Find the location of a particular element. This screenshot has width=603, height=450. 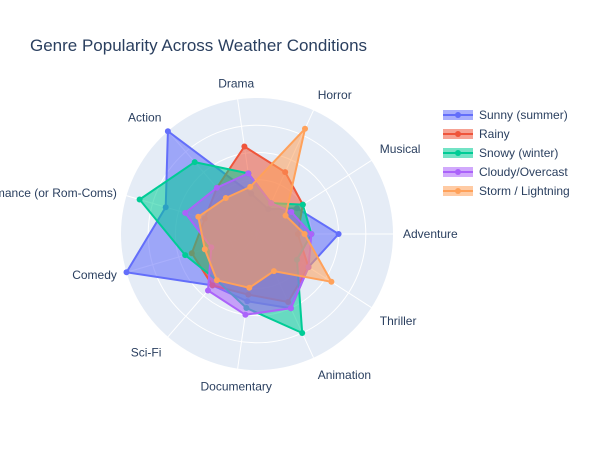

legend-label: Sunny (summer) is located at coordinates (523, 115).